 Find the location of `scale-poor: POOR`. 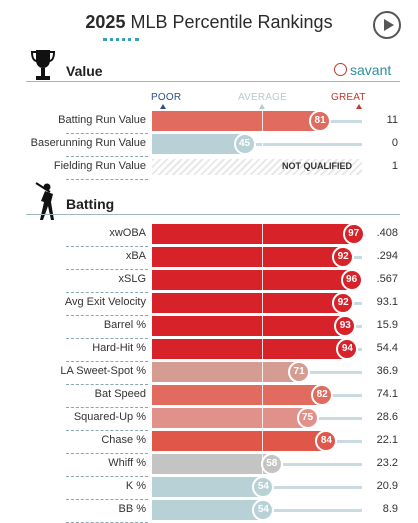

scale-poor: POOR is located at coordinates (166, 97).